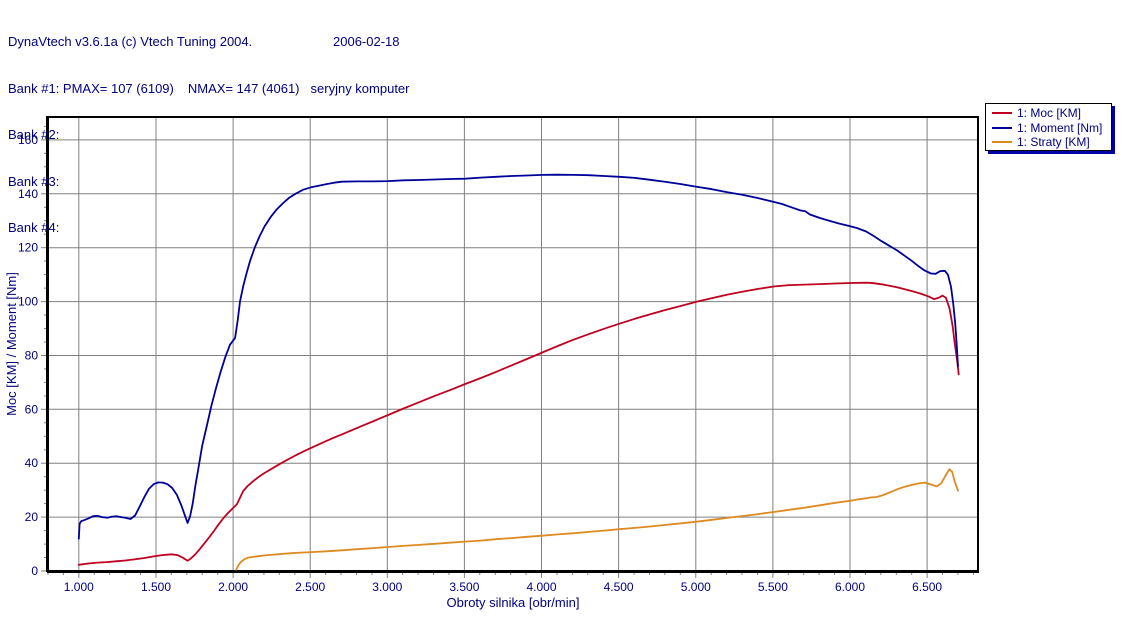 This screenshot has width=1138, height=618. Describe the element at coordinates (1002, 113) in the screenshot. I see `moc-line-swatch` at that location.